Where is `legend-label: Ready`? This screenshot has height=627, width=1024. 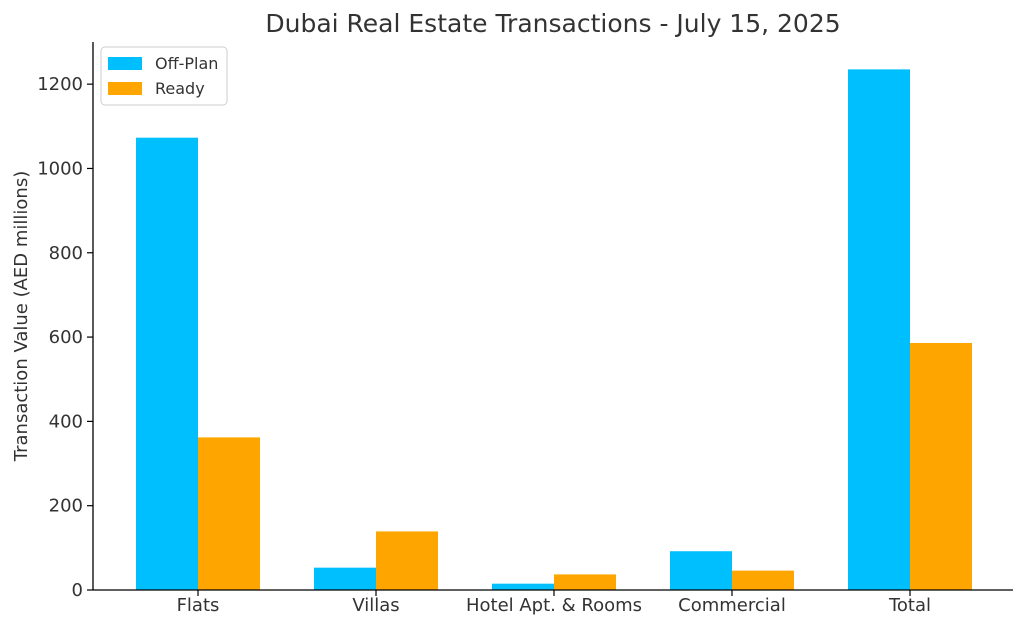
legend-label: Ready is located at coordinates (180, 88).